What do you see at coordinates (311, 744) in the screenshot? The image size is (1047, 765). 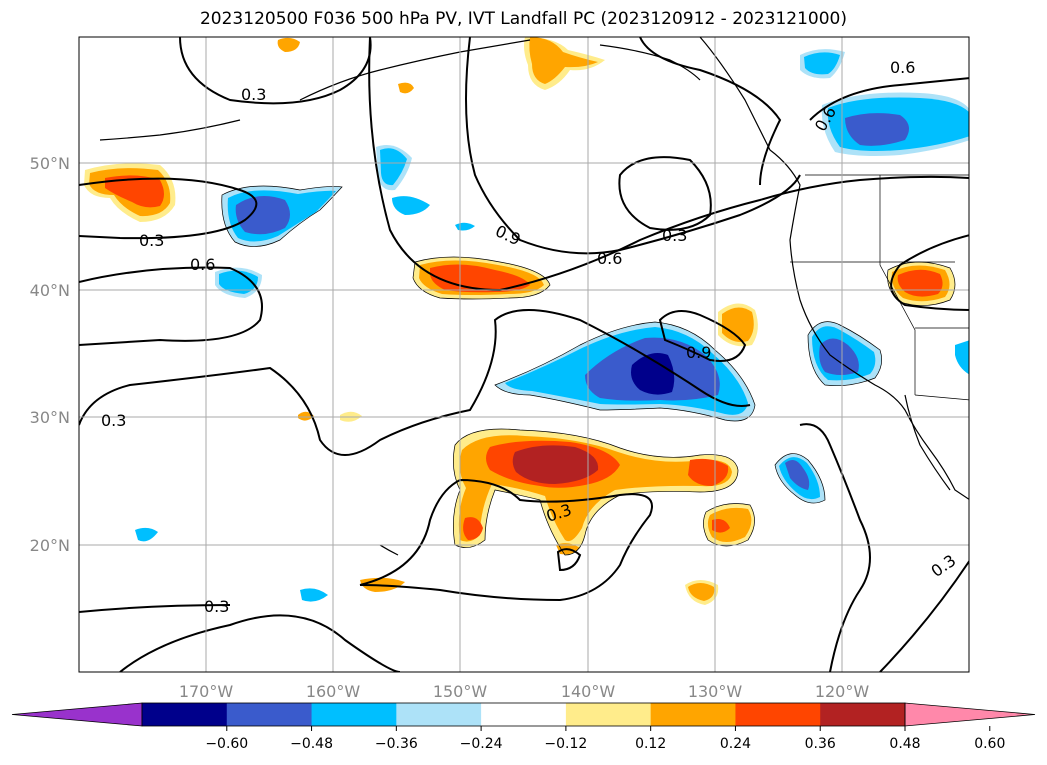 I see `colorbar-tick-label: −0.48` at bounding box center [311, 744].